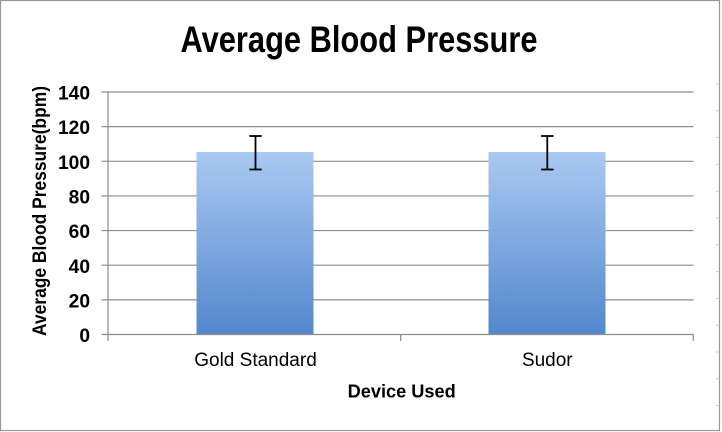 This screenshot has width=722, height=432. Describe the element at coordinates (359, 39) in the screenshot. I see `svg-text: Average Blood Pressure` at that location.